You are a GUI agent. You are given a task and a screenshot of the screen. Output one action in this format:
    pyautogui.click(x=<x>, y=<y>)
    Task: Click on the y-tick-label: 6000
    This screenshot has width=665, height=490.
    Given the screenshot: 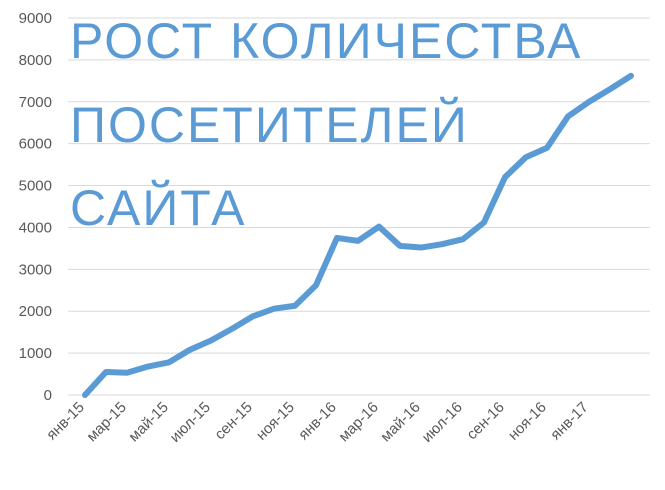 What is the action you would take?
    pyautogui.click(x=35, y=144)
    